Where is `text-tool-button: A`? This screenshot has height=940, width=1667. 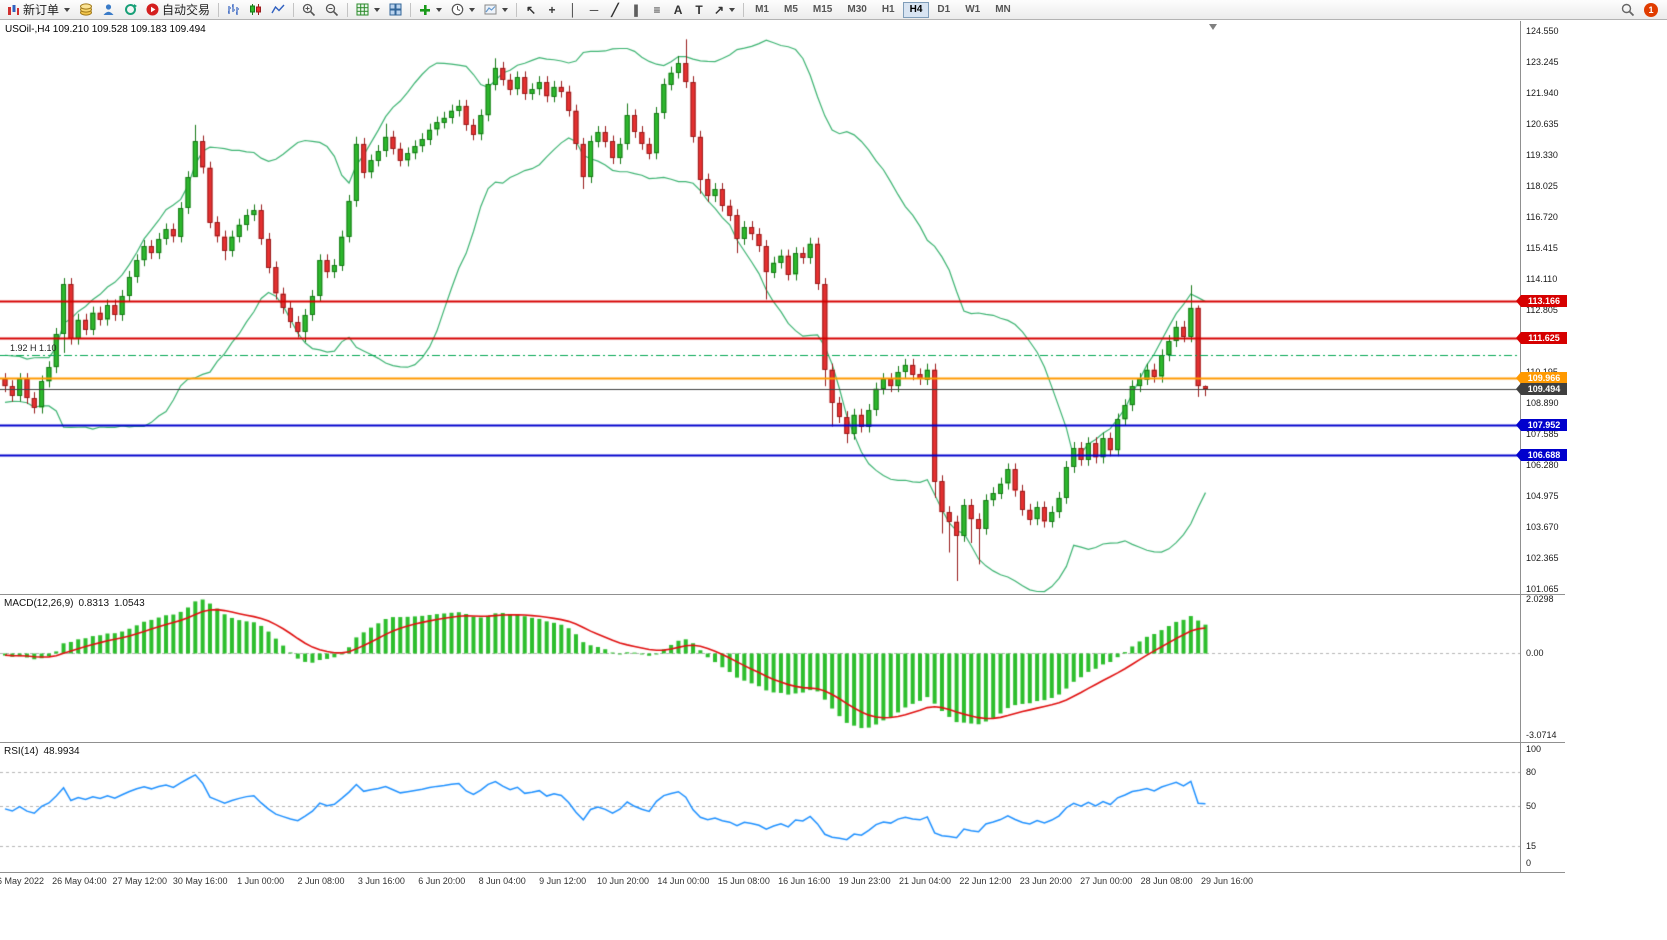 text-tool-button: A is located at coordinates (678, 10).